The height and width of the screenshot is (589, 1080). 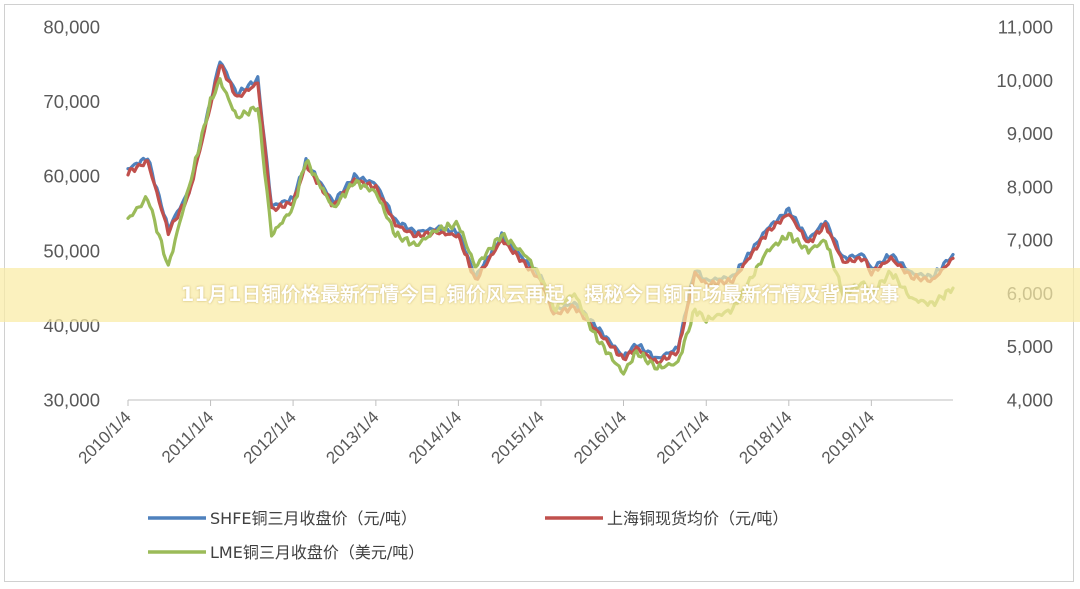 I want to click on x-tick-label: 2017/1/4, so click(x=683, y=437).